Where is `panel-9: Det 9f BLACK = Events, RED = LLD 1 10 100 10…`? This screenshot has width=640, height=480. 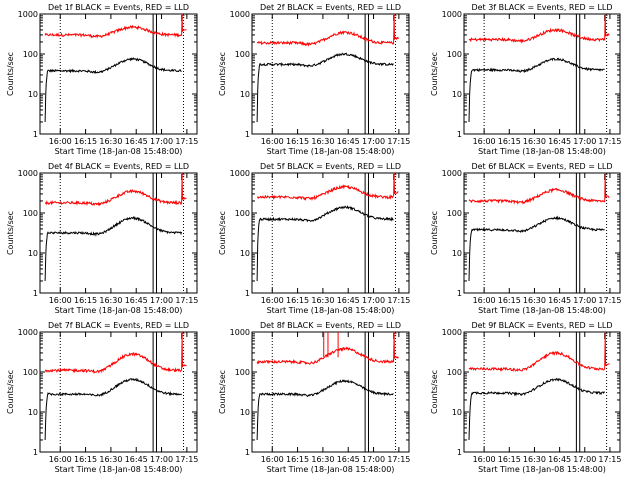 panel-9: Det 9f BLACK = Events, RED = LLD 1 10 100 10… is located at coordinates (525, 397).